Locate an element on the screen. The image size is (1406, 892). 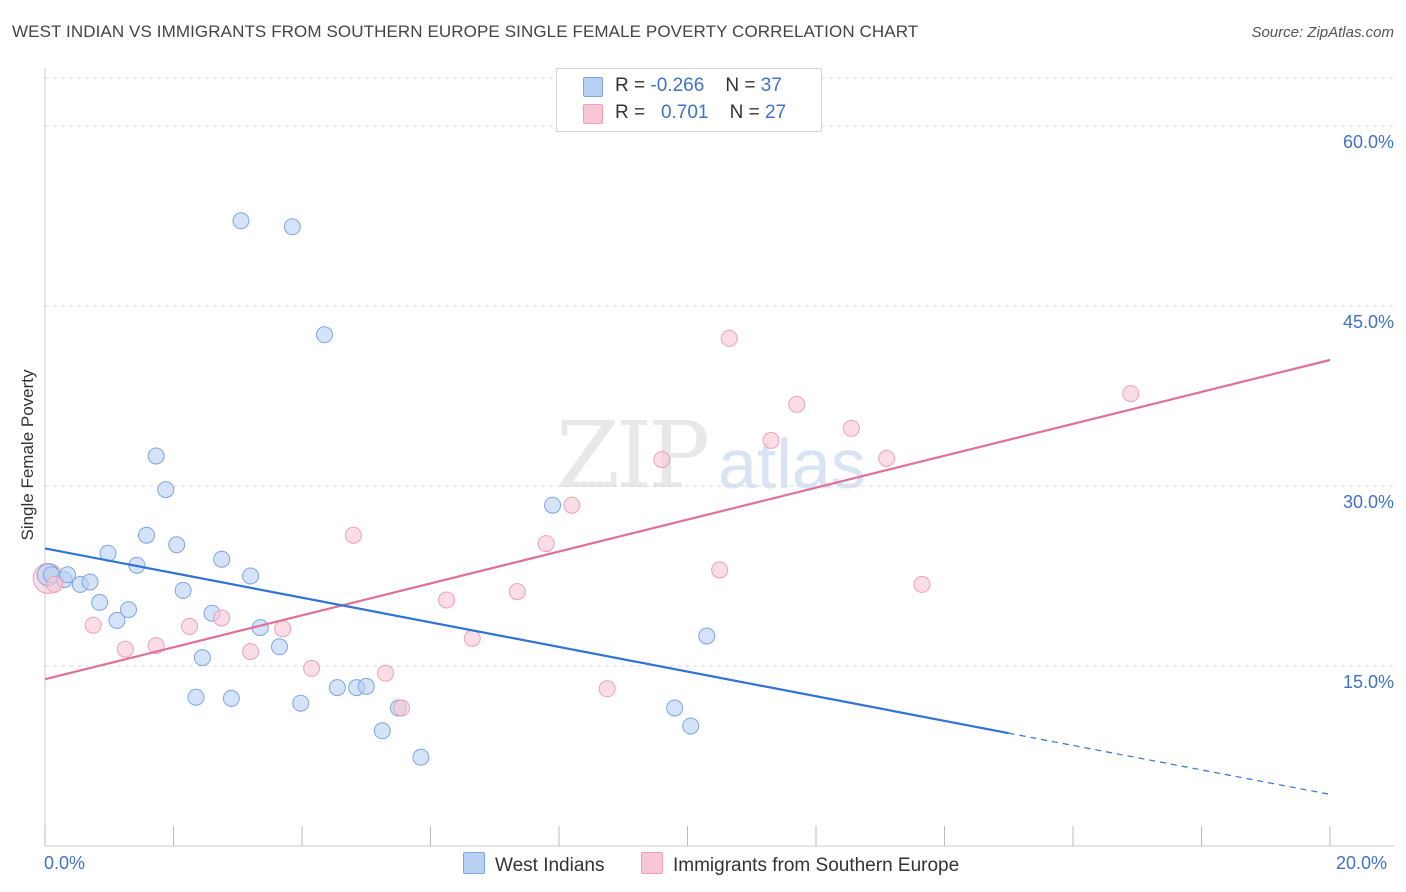
legend-swatch-blue is located at coordinates (593, 87).